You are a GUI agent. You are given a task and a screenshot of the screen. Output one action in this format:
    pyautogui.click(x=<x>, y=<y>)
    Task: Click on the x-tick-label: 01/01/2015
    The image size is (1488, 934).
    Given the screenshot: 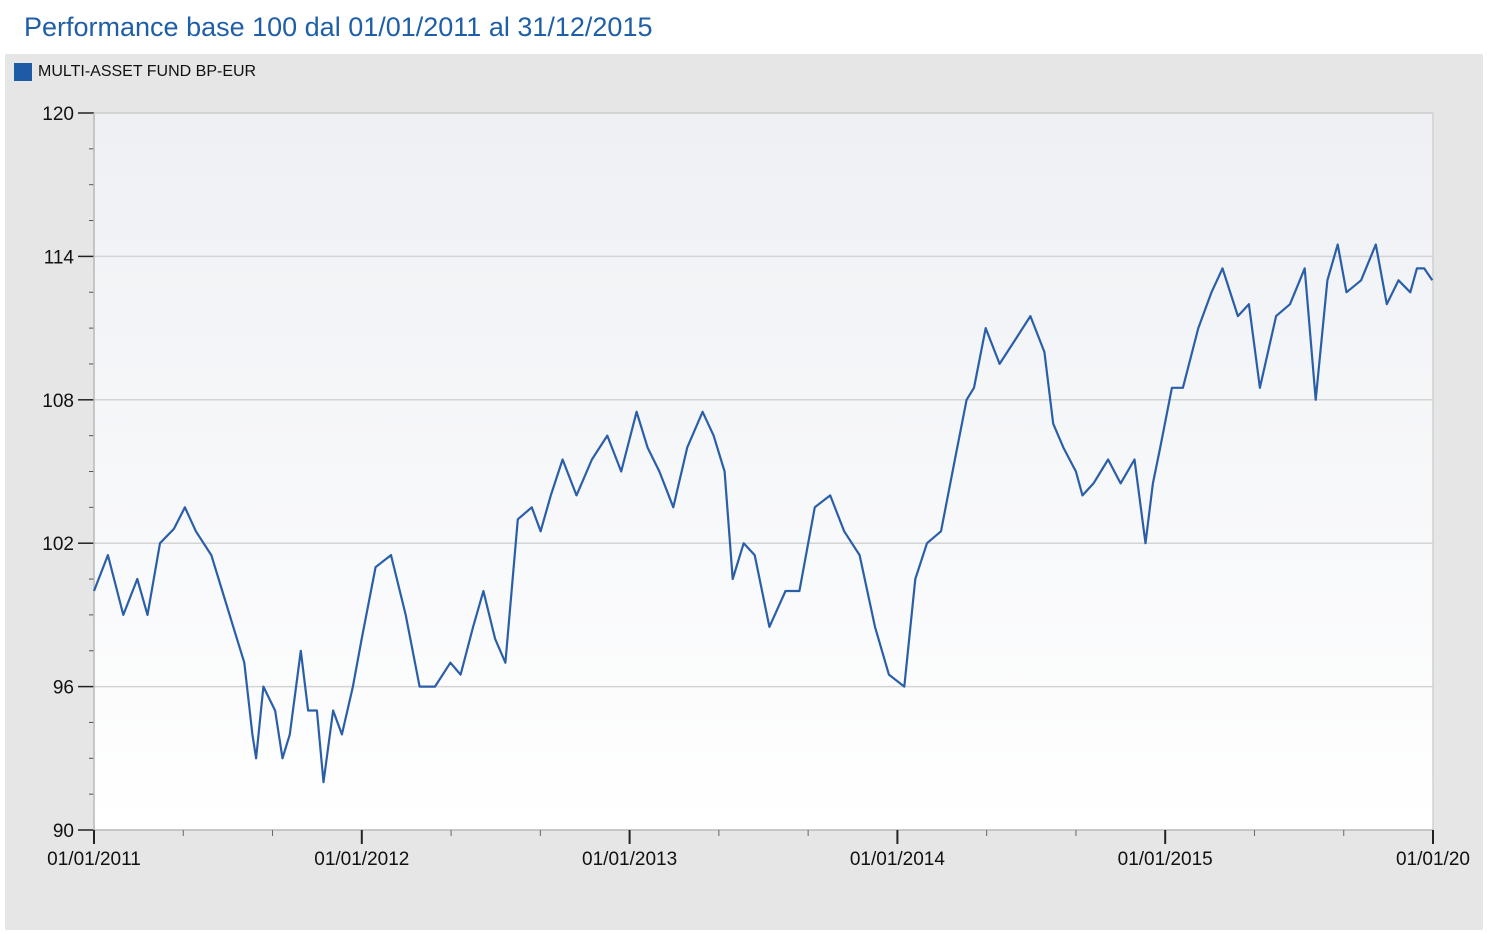 What is the action you would take?
    pyautogui.click(x=1165, y=859)
    